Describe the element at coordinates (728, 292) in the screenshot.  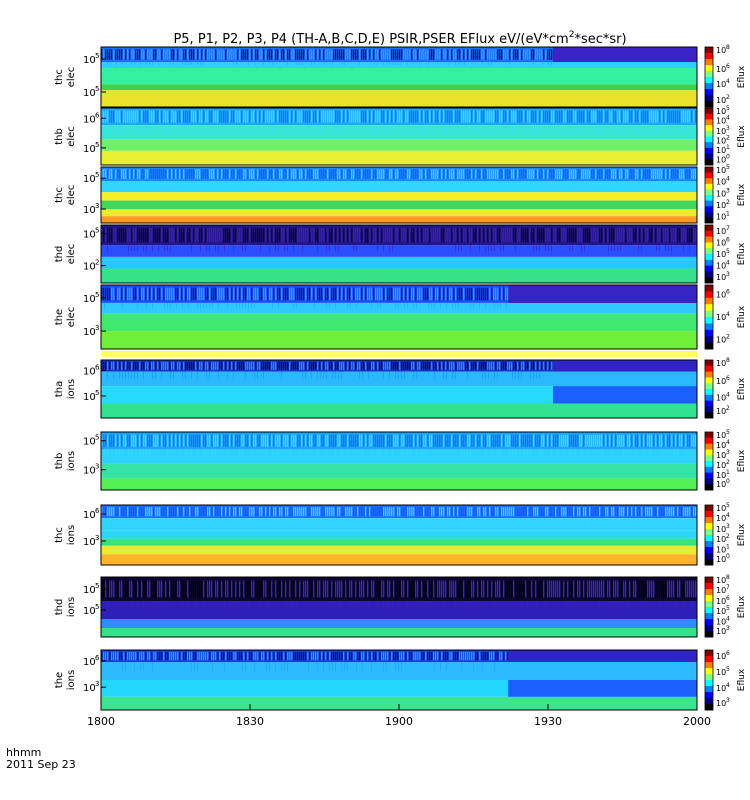
I see `colorbar-tick-exponent: 6` at that location.